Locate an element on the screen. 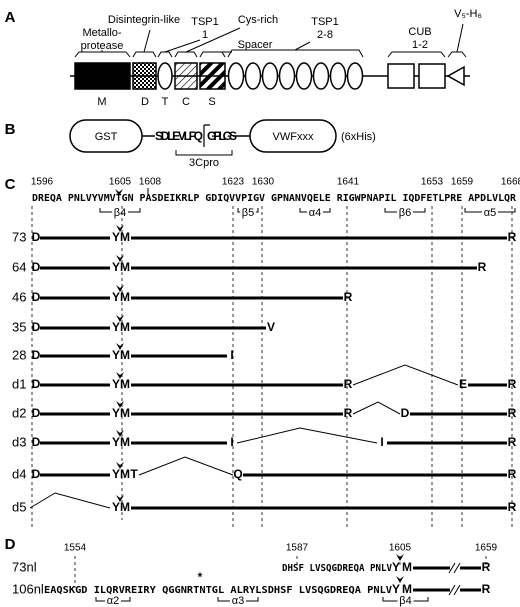 This screenshot has width=520, height=607. tag-label: GST is located at coordinates (106, 137).